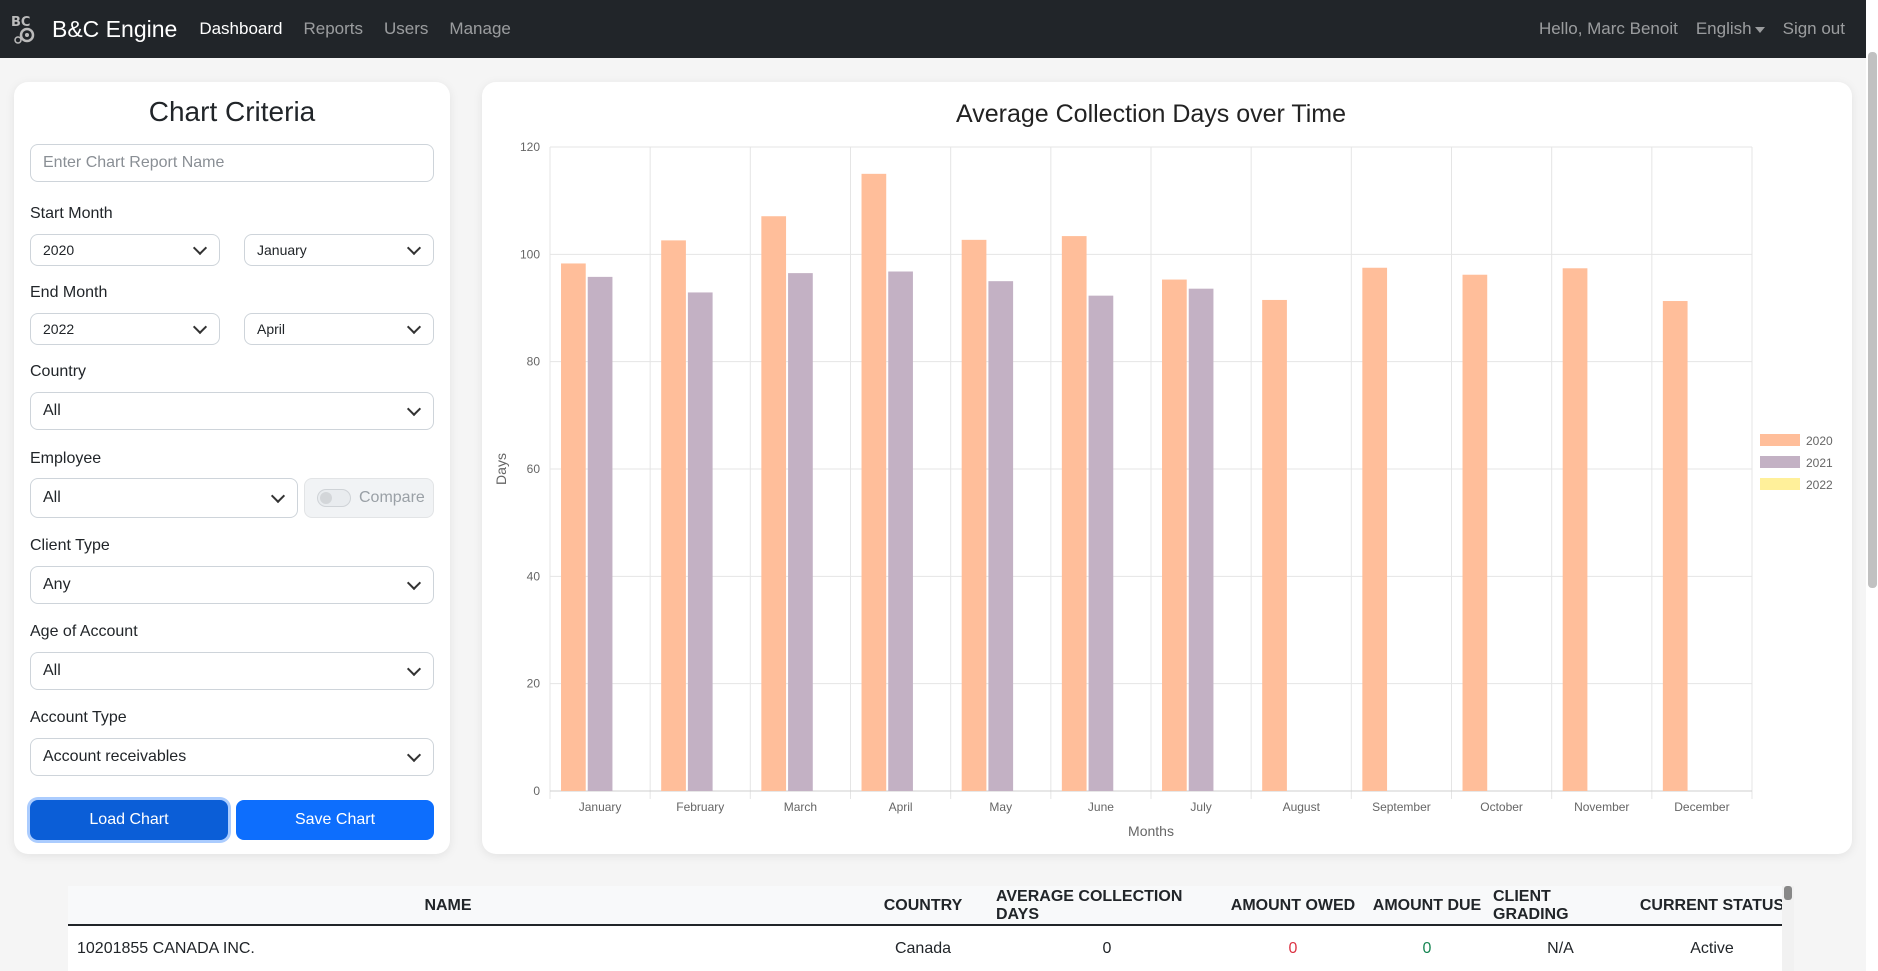 This screenshot has width=1878, height=971. Describe the element at coordinates (1427, 948) in the screenshot. I see `cell-amount-due: 0` at that location.